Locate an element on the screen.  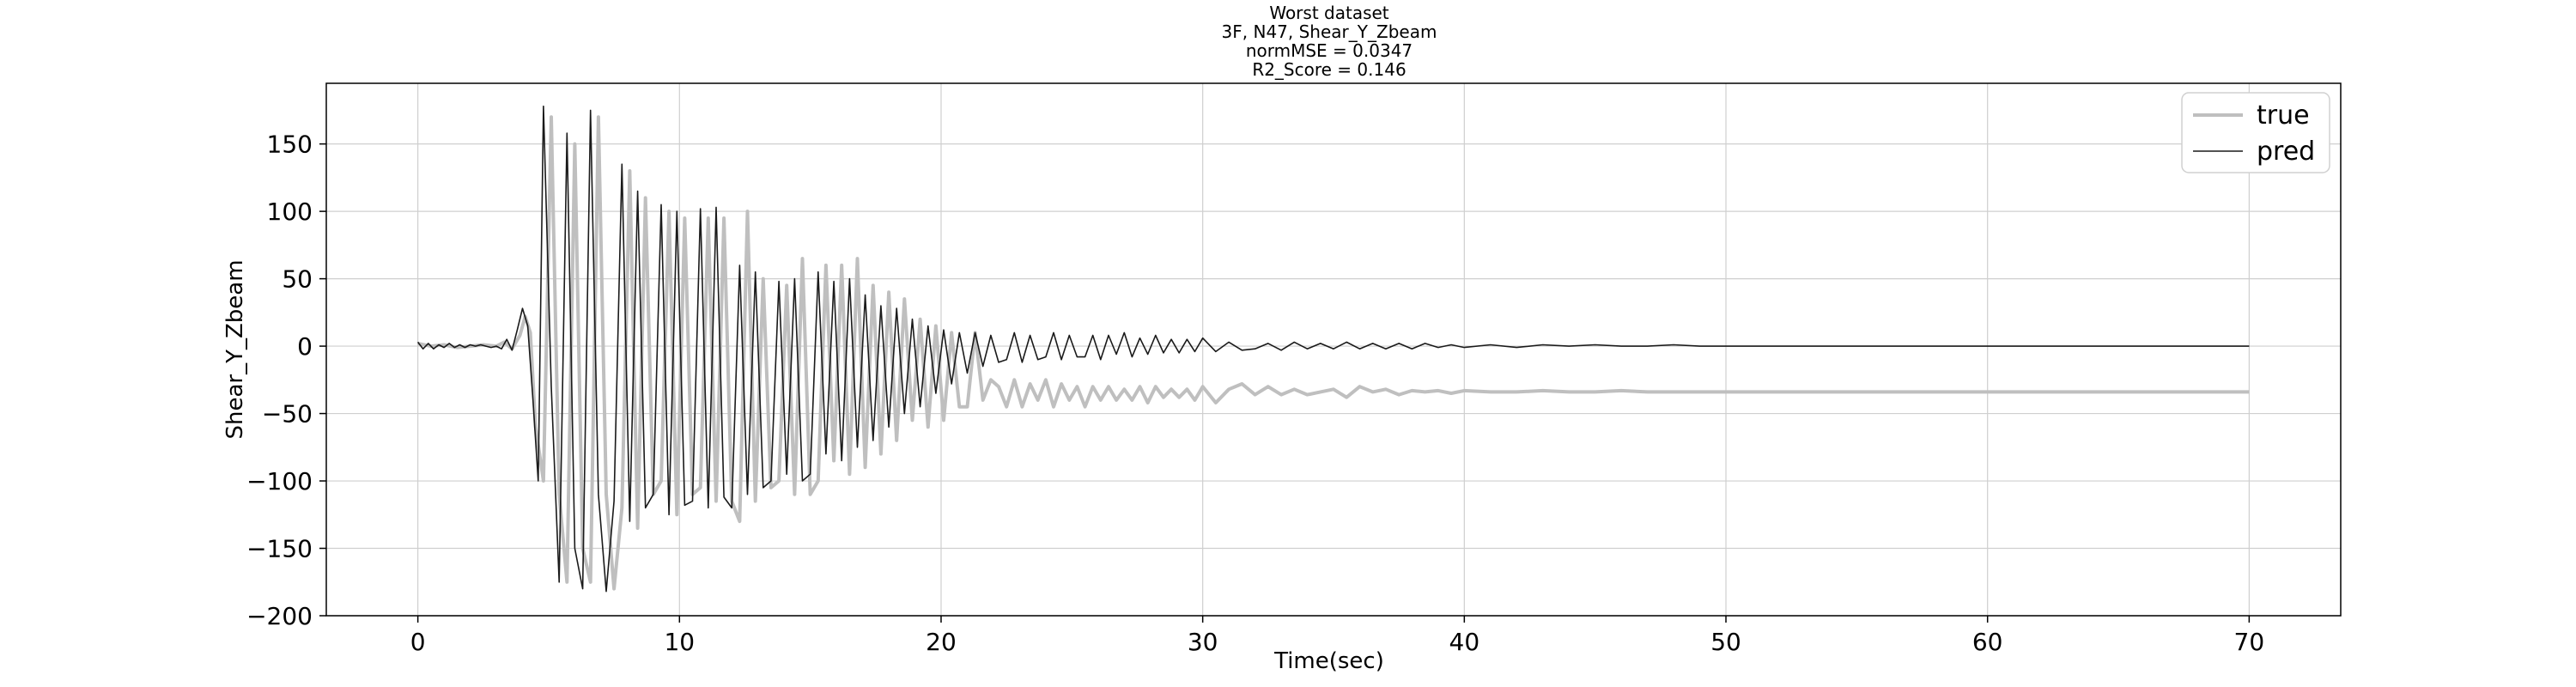
legend: true pred is located at coordinates (2255, 132).